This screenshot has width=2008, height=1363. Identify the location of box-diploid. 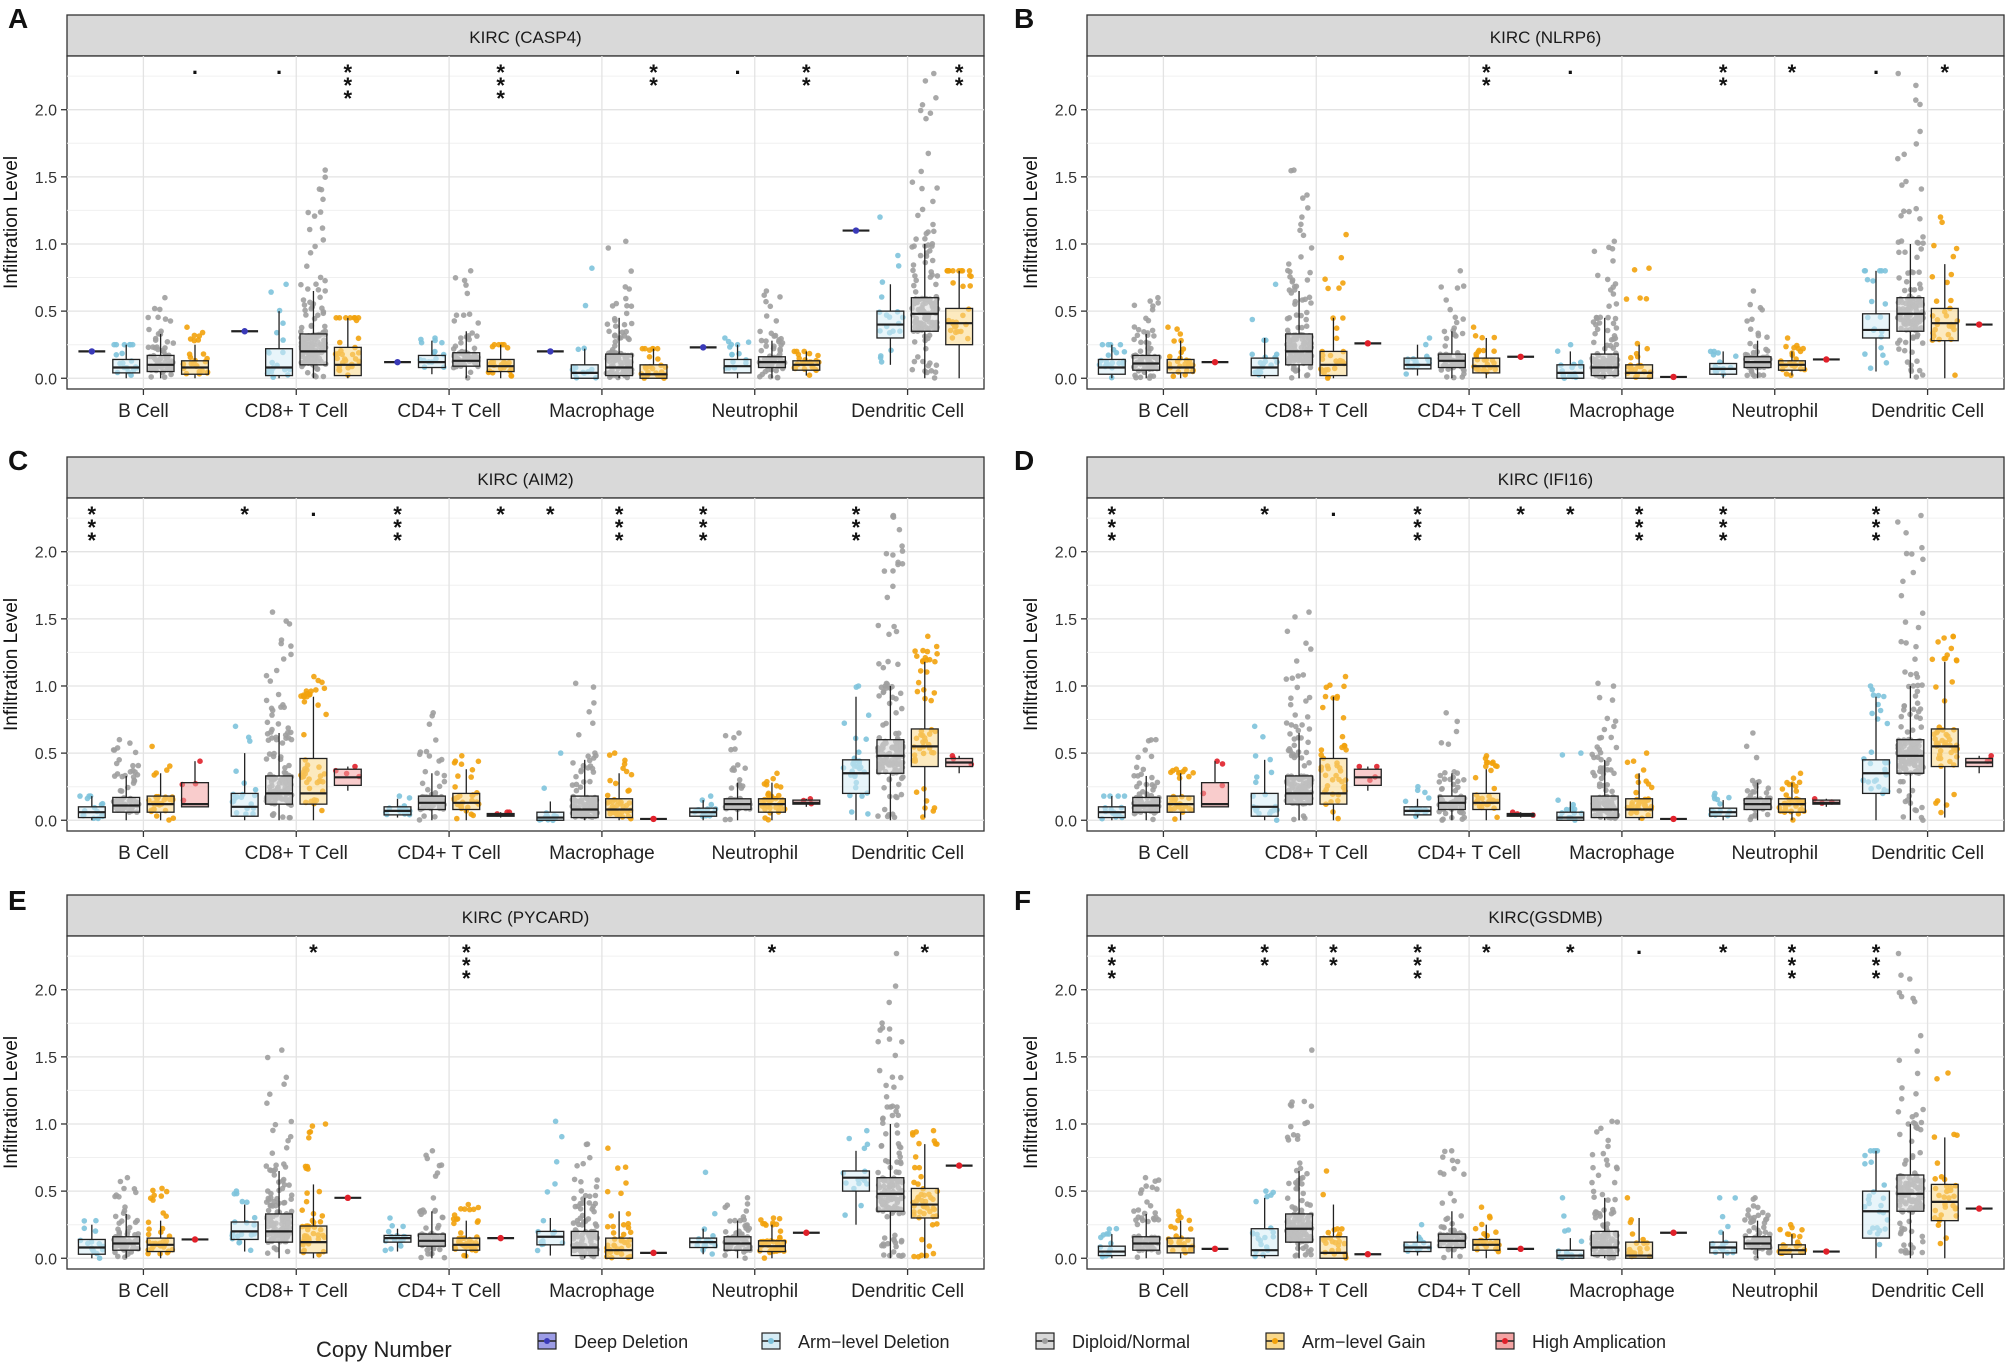
(1757, 333).